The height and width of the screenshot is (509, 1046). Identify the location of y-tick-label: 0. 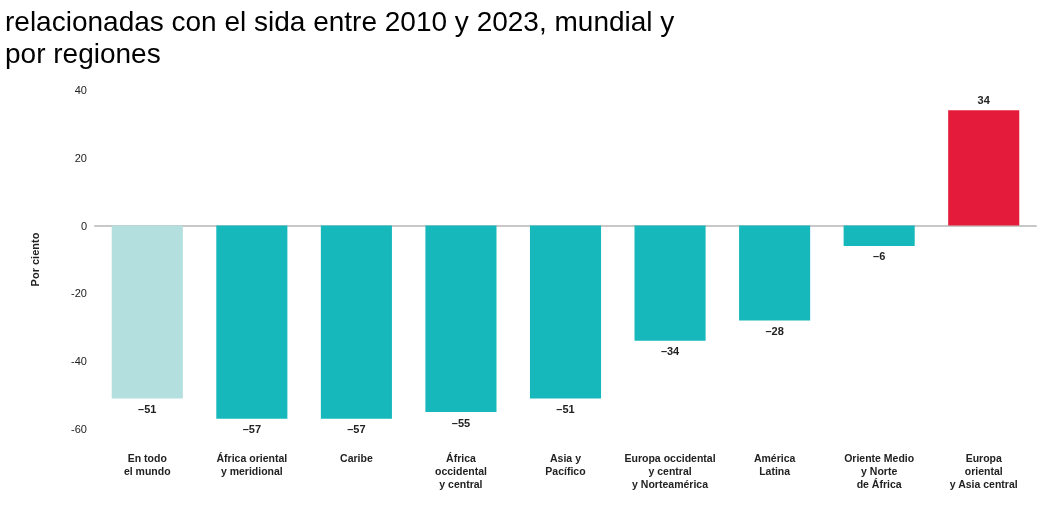
(83, 225).